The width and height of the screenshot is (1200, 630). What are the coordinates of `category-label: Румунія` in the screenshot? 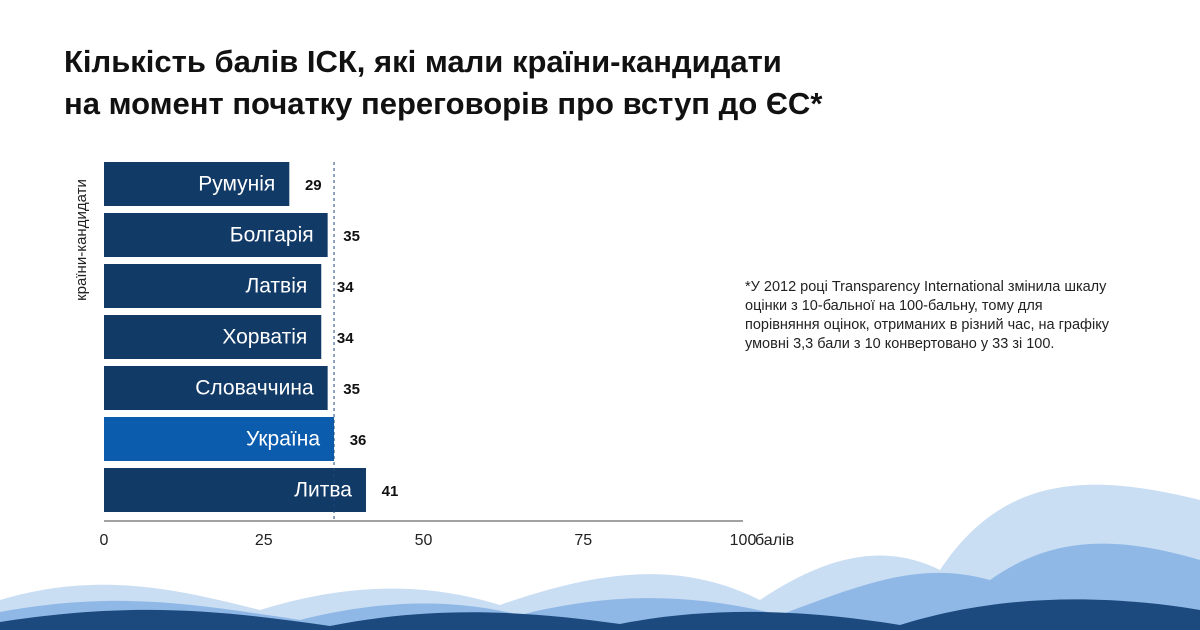 It's located at (236, 184).